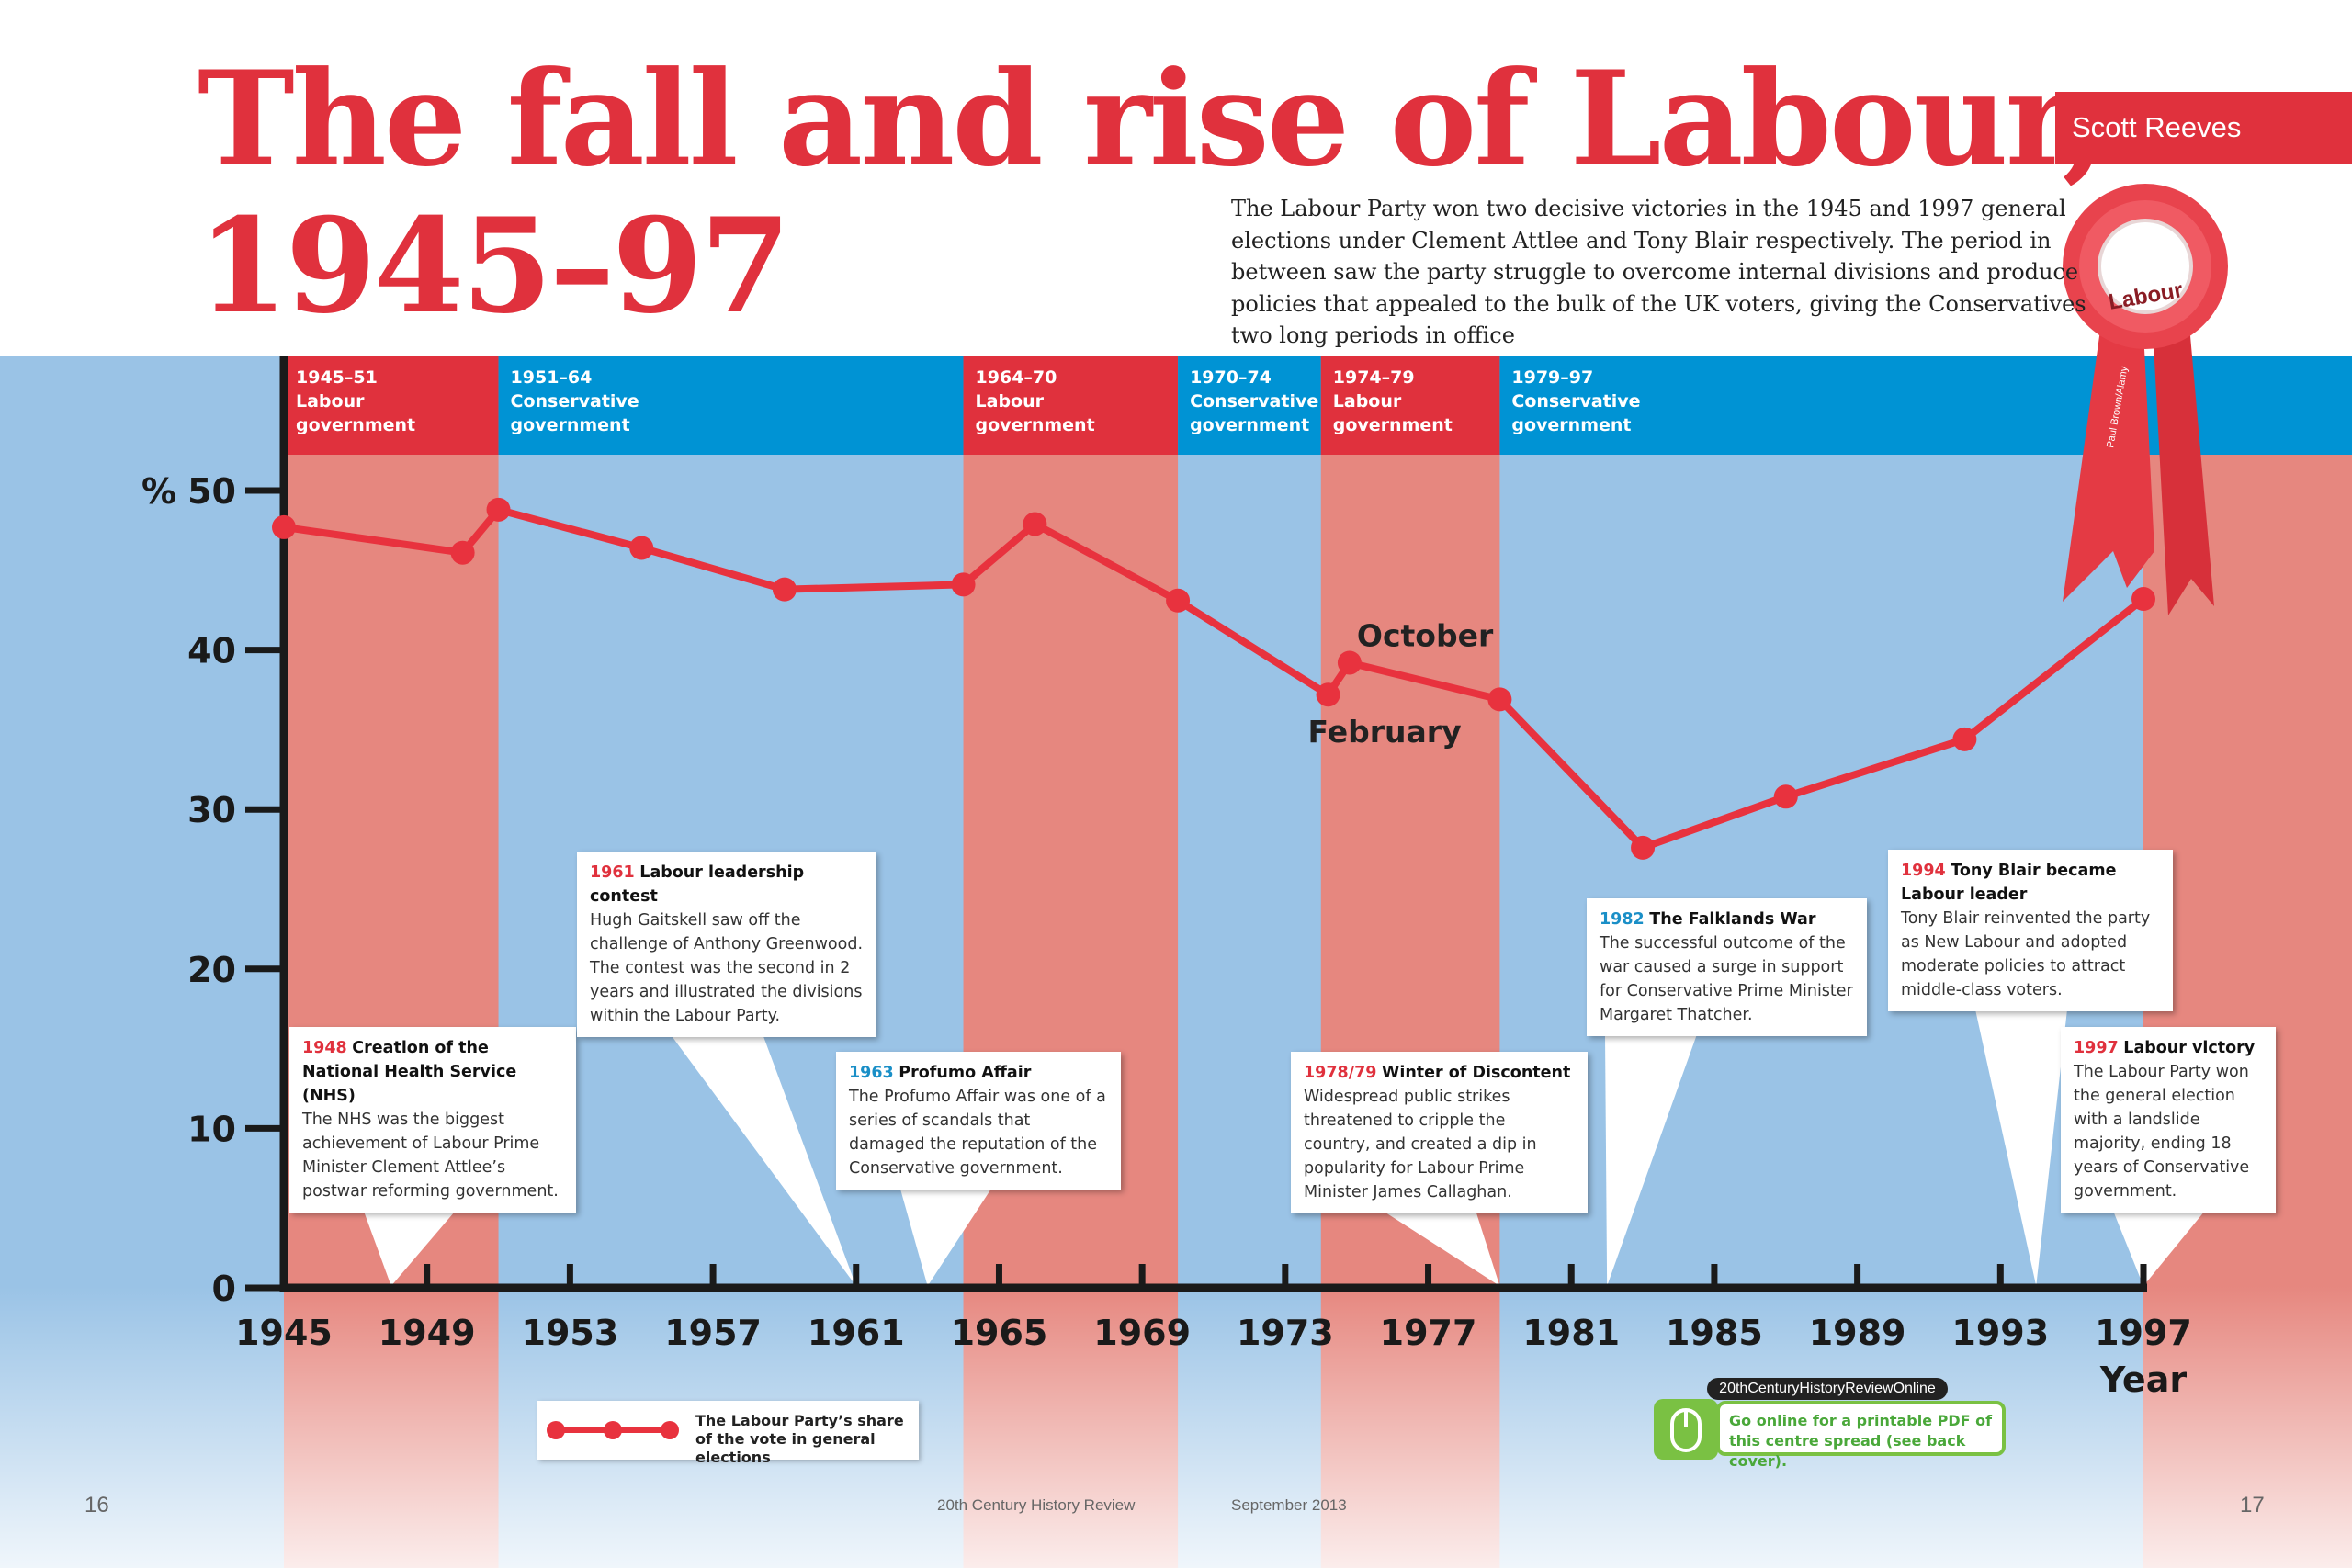  I want to click on x-tick-label: 1965, so click(999, 1333).